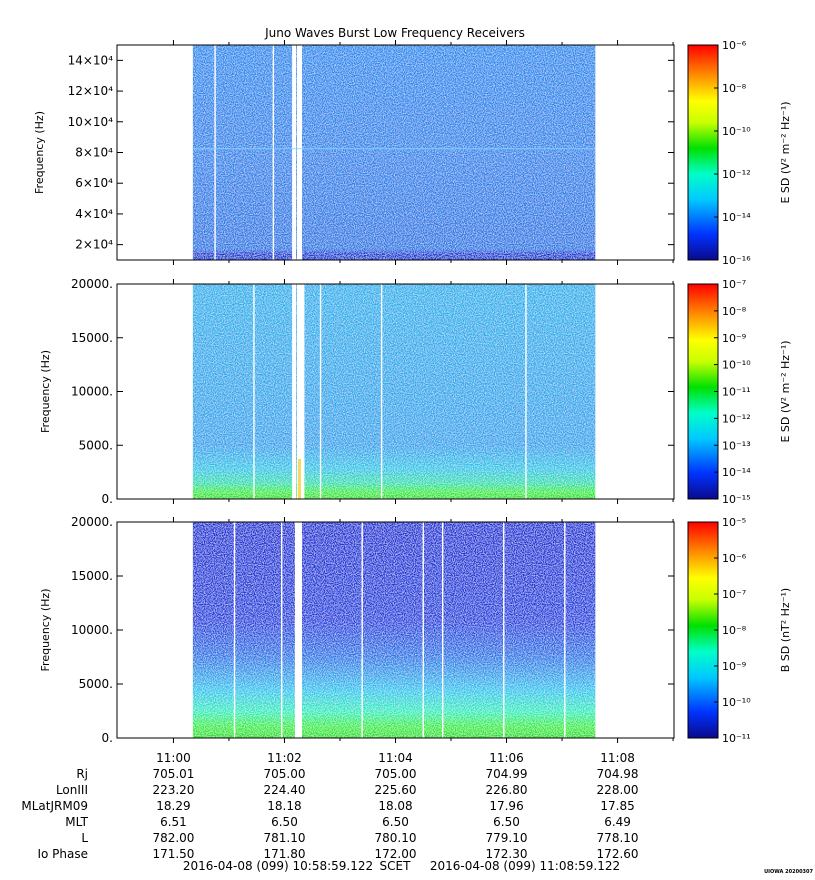 This screenshot has height=880, width=815. Describe the element at coordinates (394, 149) in the screenshot. I see `interference-line` at that location.